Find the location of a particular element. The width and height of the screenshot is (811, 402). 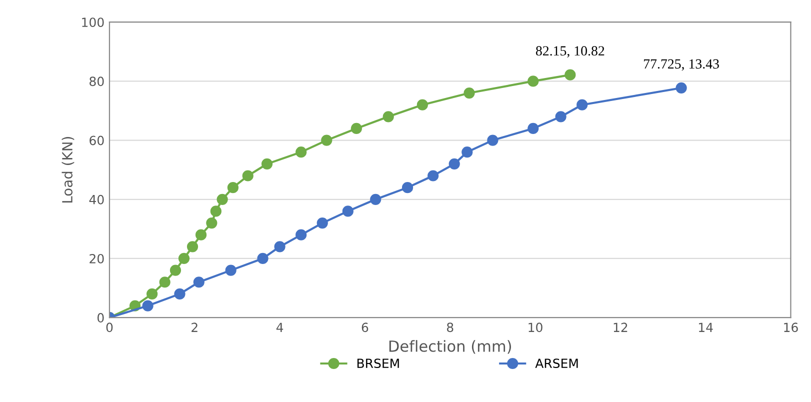

x-tick-label: 6 is located at coordinates (365, 327).